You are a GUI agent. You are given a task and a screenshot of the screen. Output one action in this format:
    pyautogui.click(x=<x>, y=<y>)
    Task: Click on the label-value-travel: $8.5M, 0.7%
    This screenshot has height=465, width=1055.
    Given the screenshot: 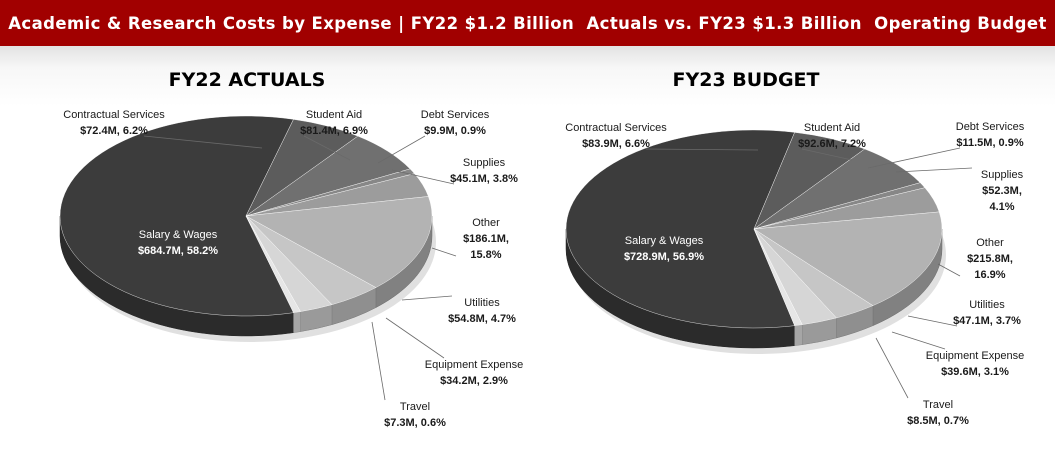 What is the action you would take?
    pyautogui.click(x=938, y=421)
    